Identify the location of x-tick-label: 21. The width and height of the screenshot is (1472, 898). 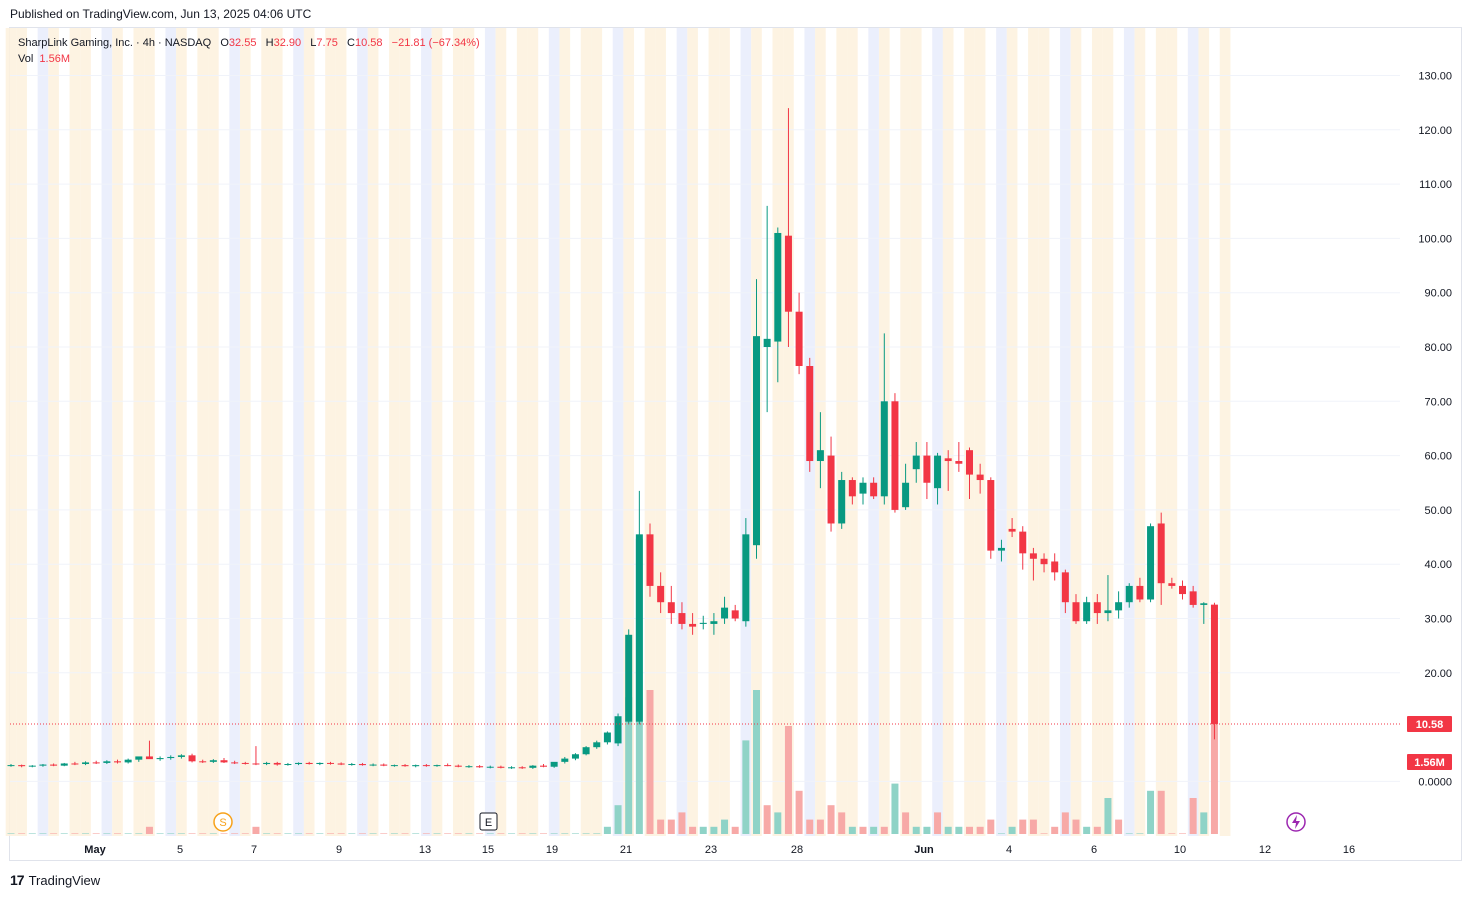
(626, 850).